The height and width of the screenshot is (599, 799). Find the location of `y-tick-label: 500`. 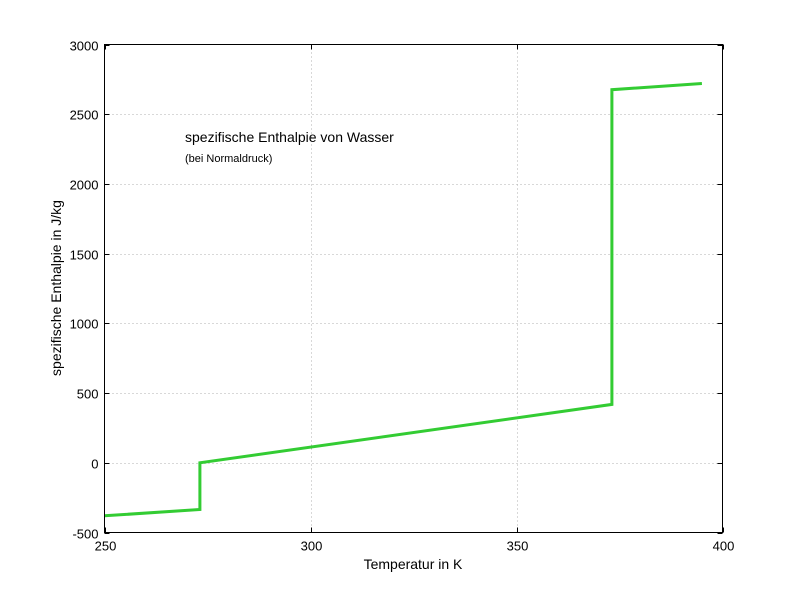

y-tick-label: 500 is located at coordinates (88, 394).